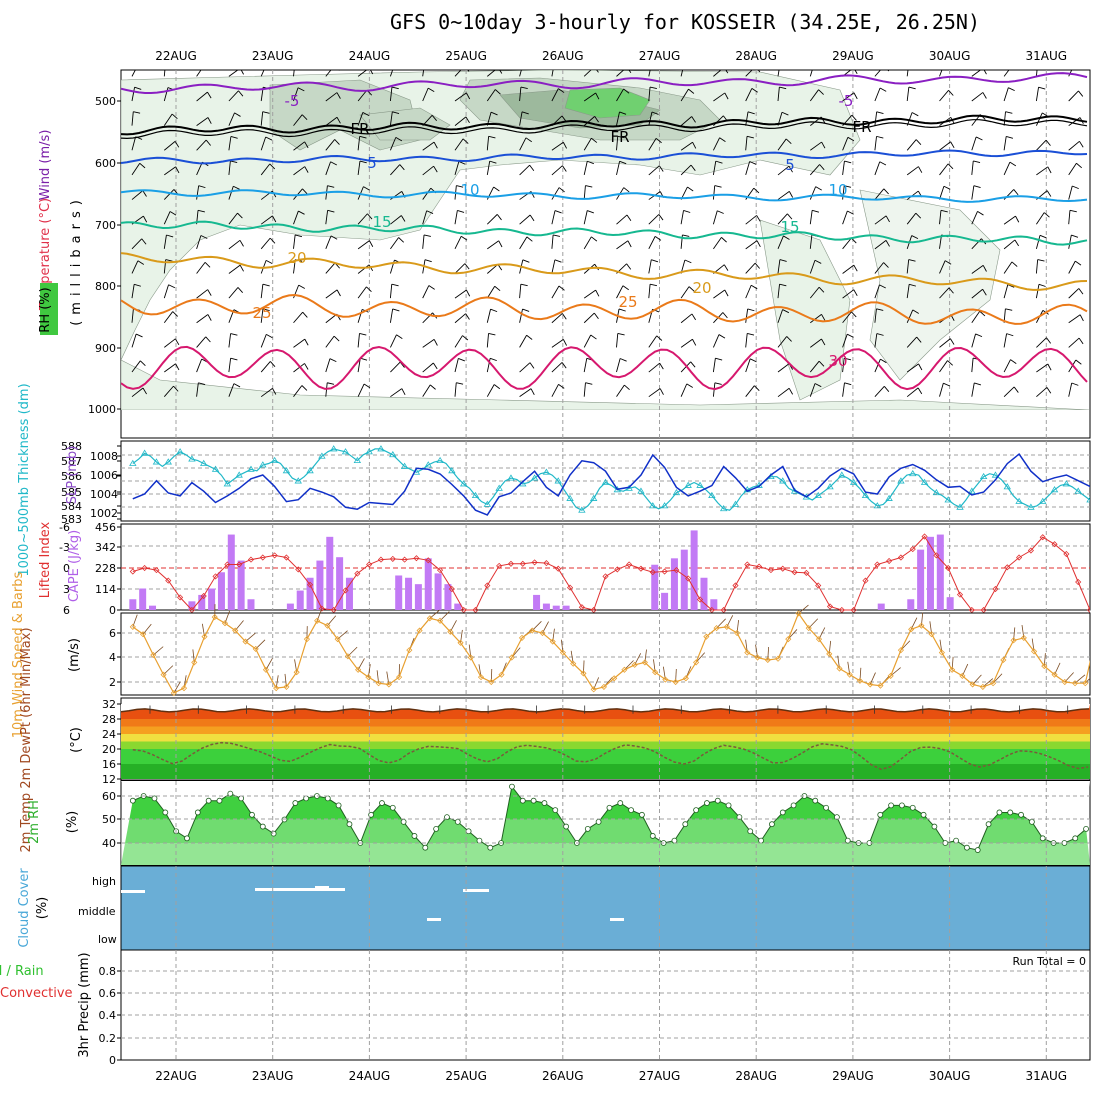 The image size is (1100, 1100). I want to click on rh-point, so click(512, 786).